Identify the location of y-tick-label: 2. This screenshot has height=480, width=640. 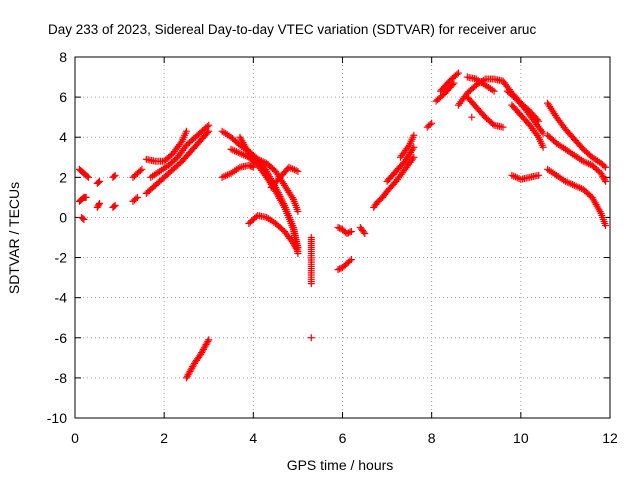
(63, 177).